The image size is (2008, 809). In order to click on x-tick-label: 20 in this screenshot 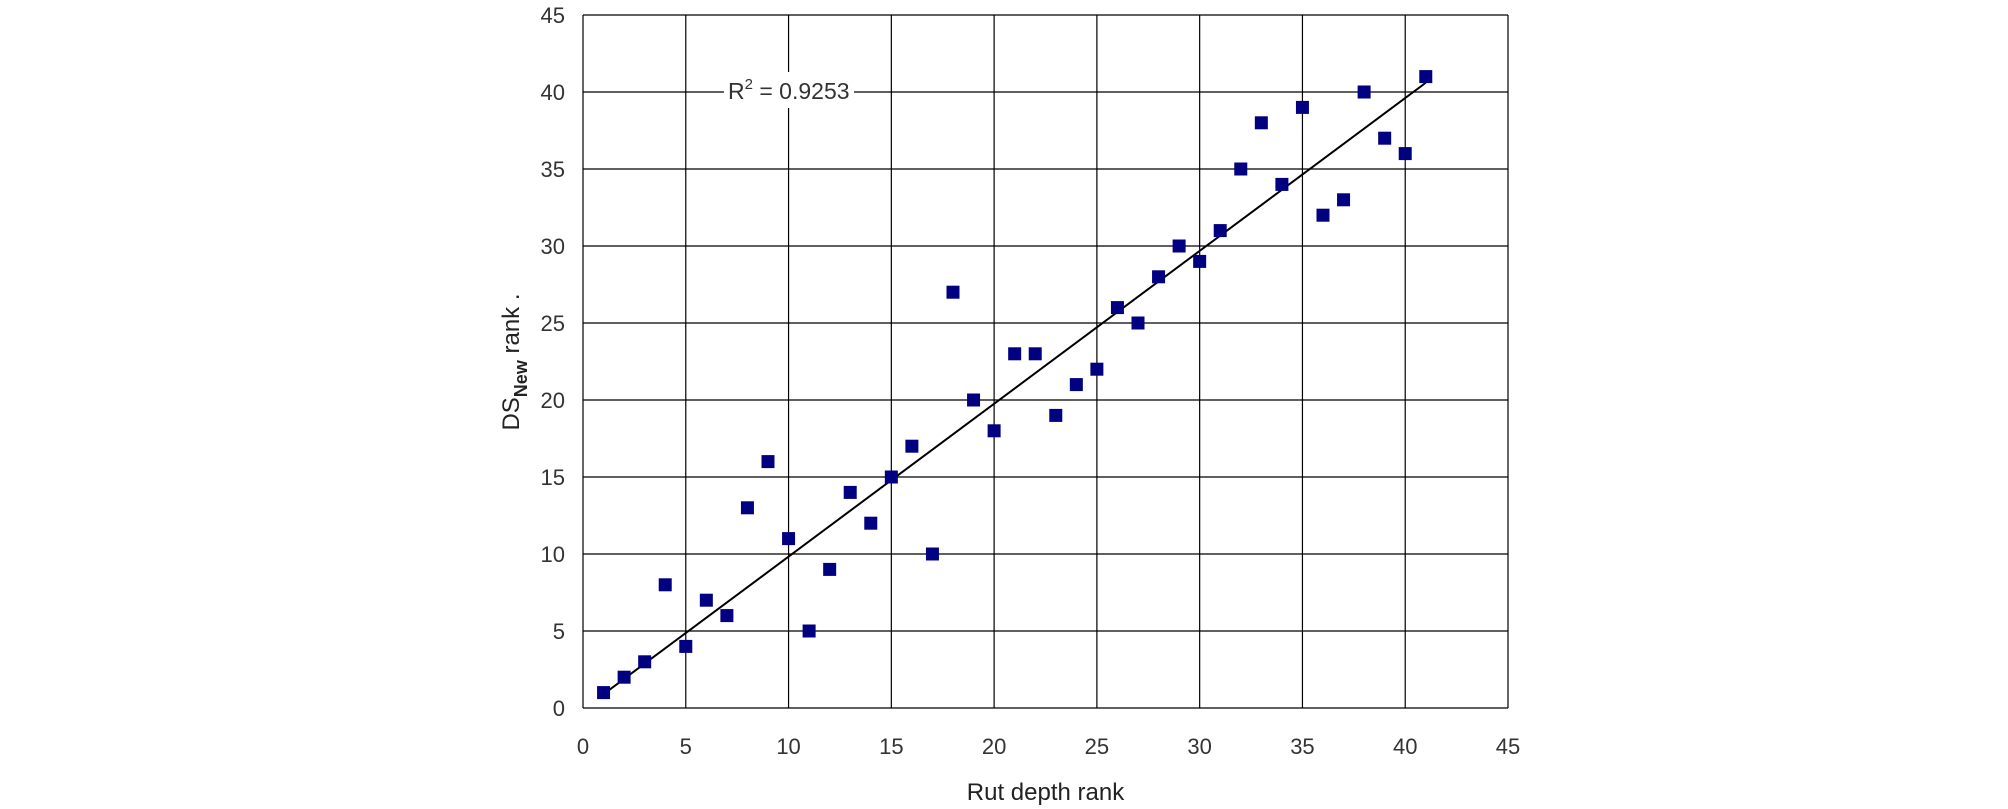, I will do `click(994, 746)`.